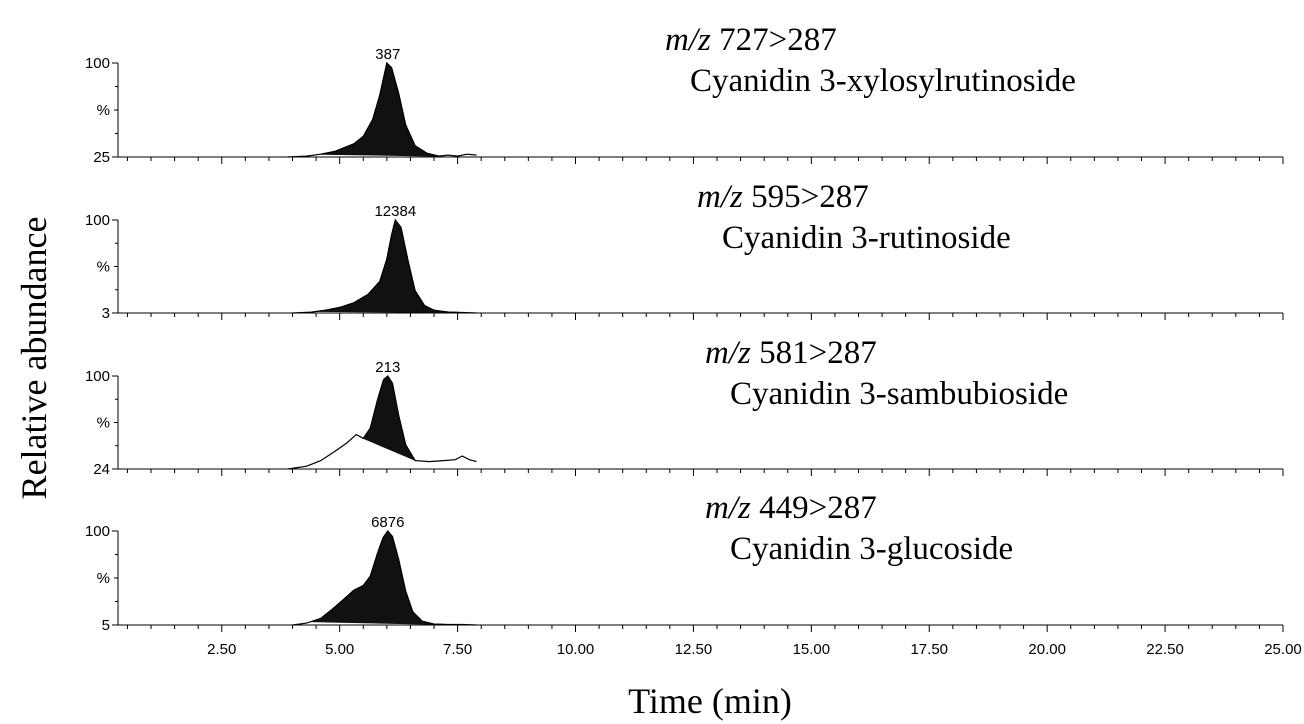 The image size is (1304, 724). What do you see at coordinates (694, 649) in the screenshot?
I see `x-tick-label: 12.50` at bounding box center [694, 649].